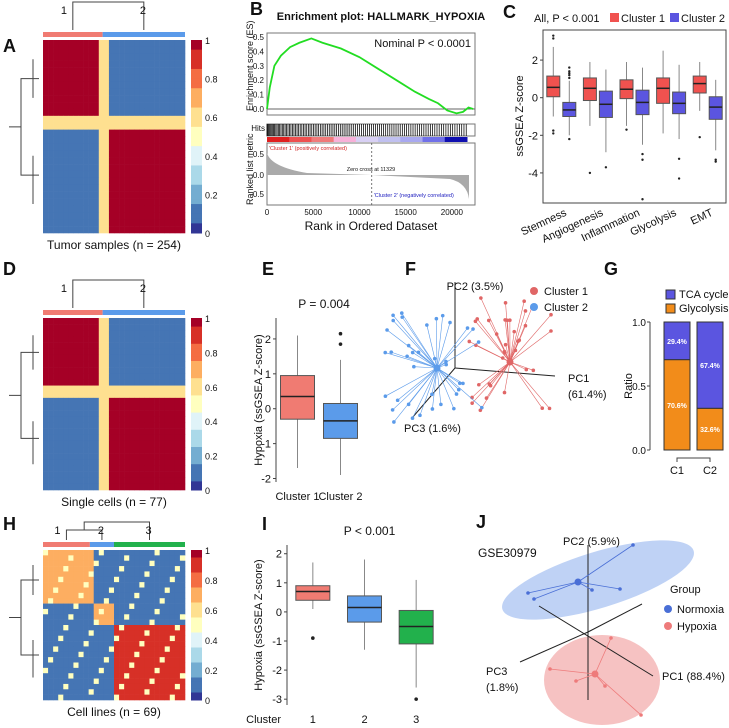 The image size is (729, 728). Describe the element at coordinates (259, 51) in the screenshot. I see `y-tick-label: 0.4` at that location.